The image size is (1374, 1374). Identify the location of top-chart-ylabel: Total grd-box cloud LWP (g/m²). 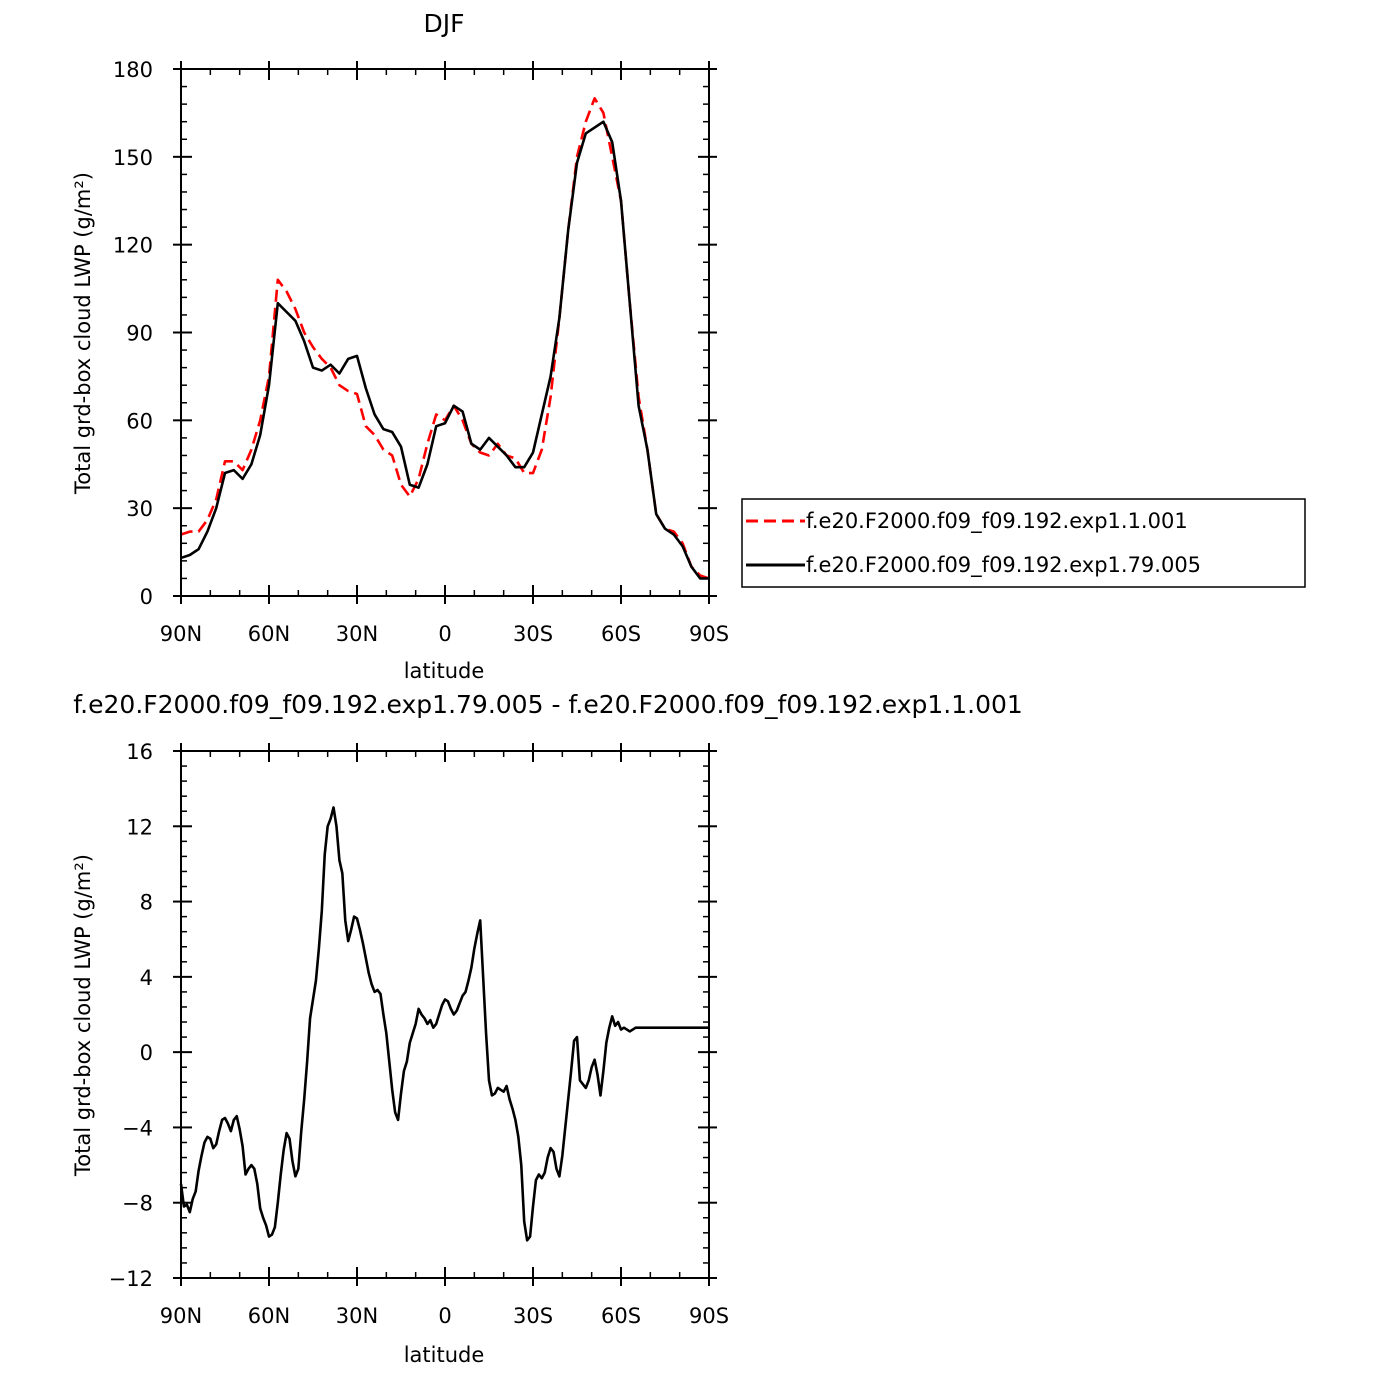
(83, 333).